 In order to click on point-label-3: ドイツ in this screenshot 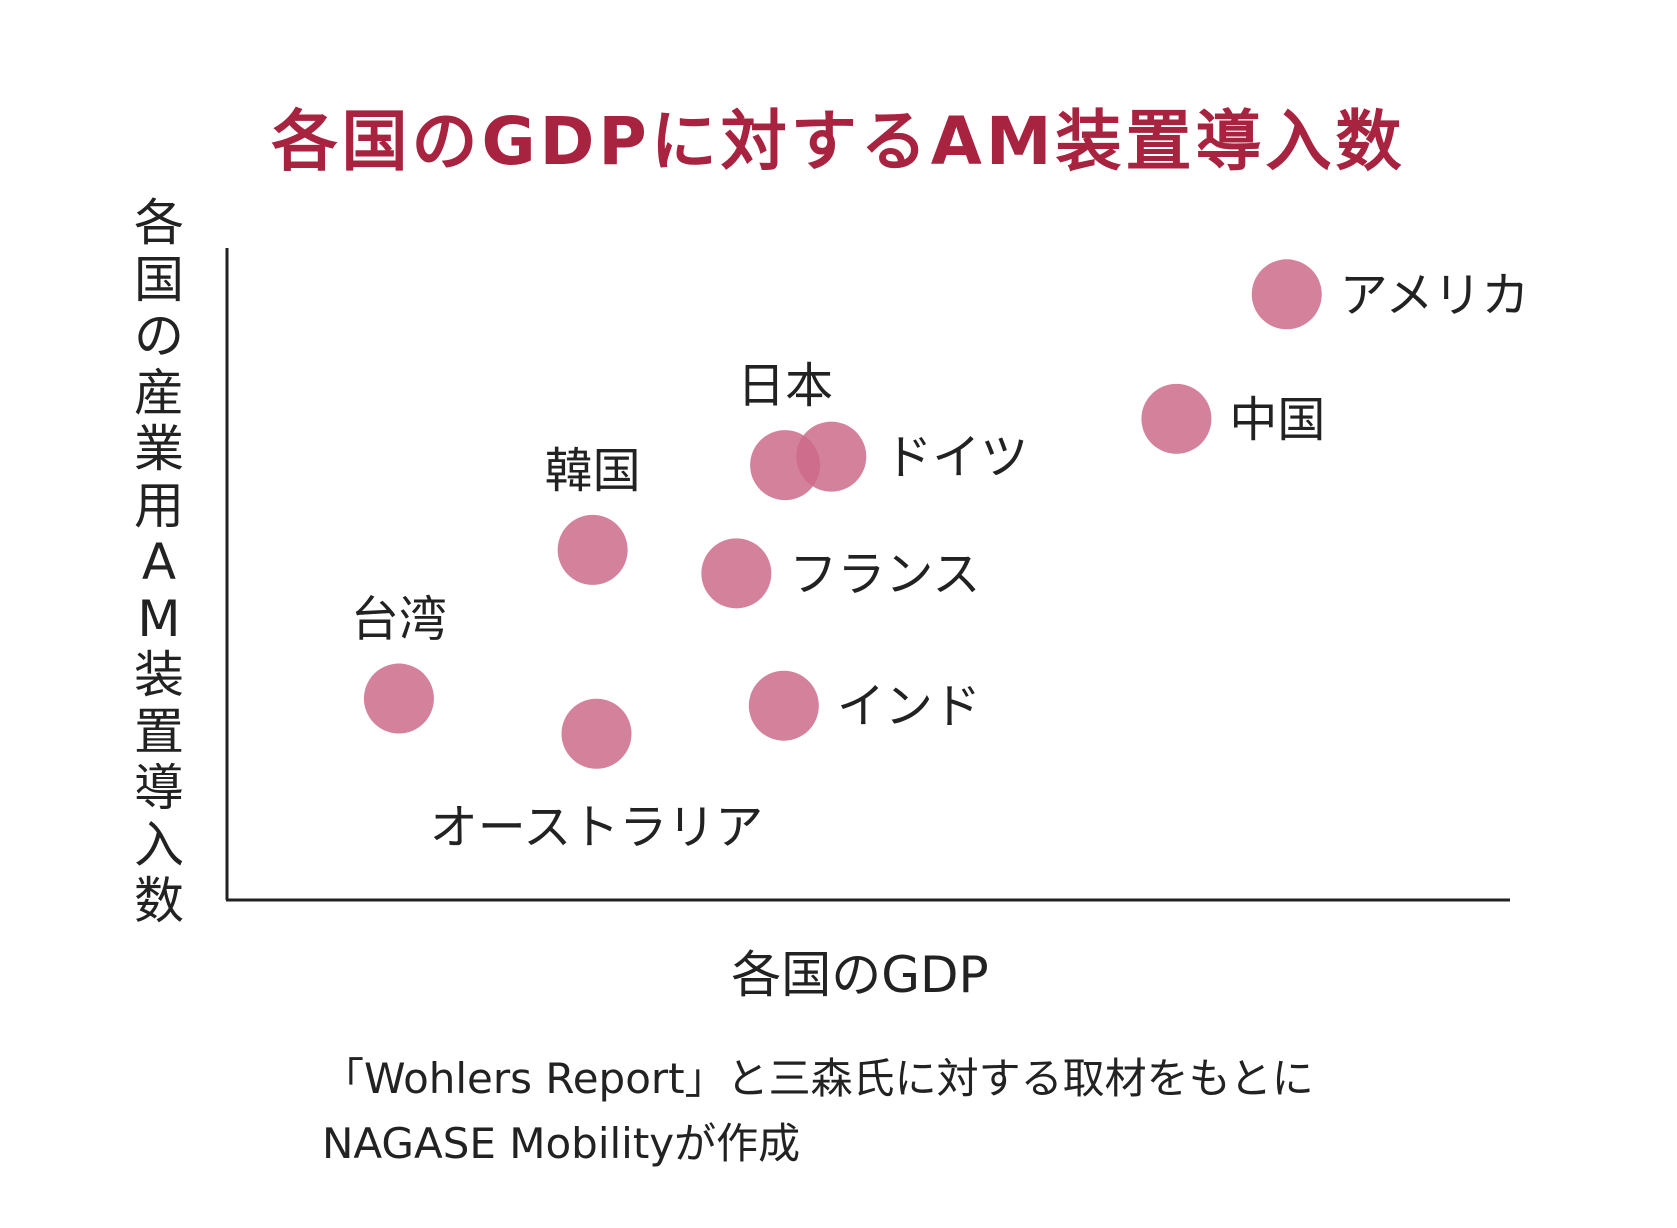, I will do `click(956, 458)`.